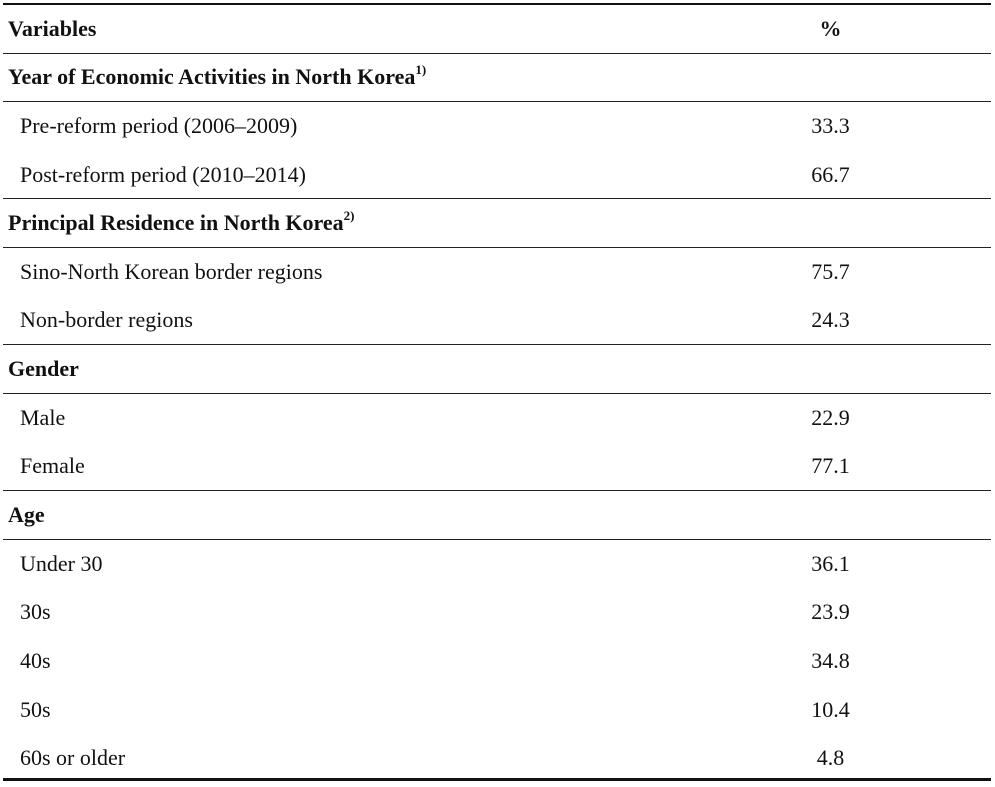 Image resolution: width=995 pixels, height=787 pixels. What do you see at coordinates (497, 175) in the screenshot?
I see `table-row: Post-reform period (2010–2014) 66.7` at bounding box center [497, 175].